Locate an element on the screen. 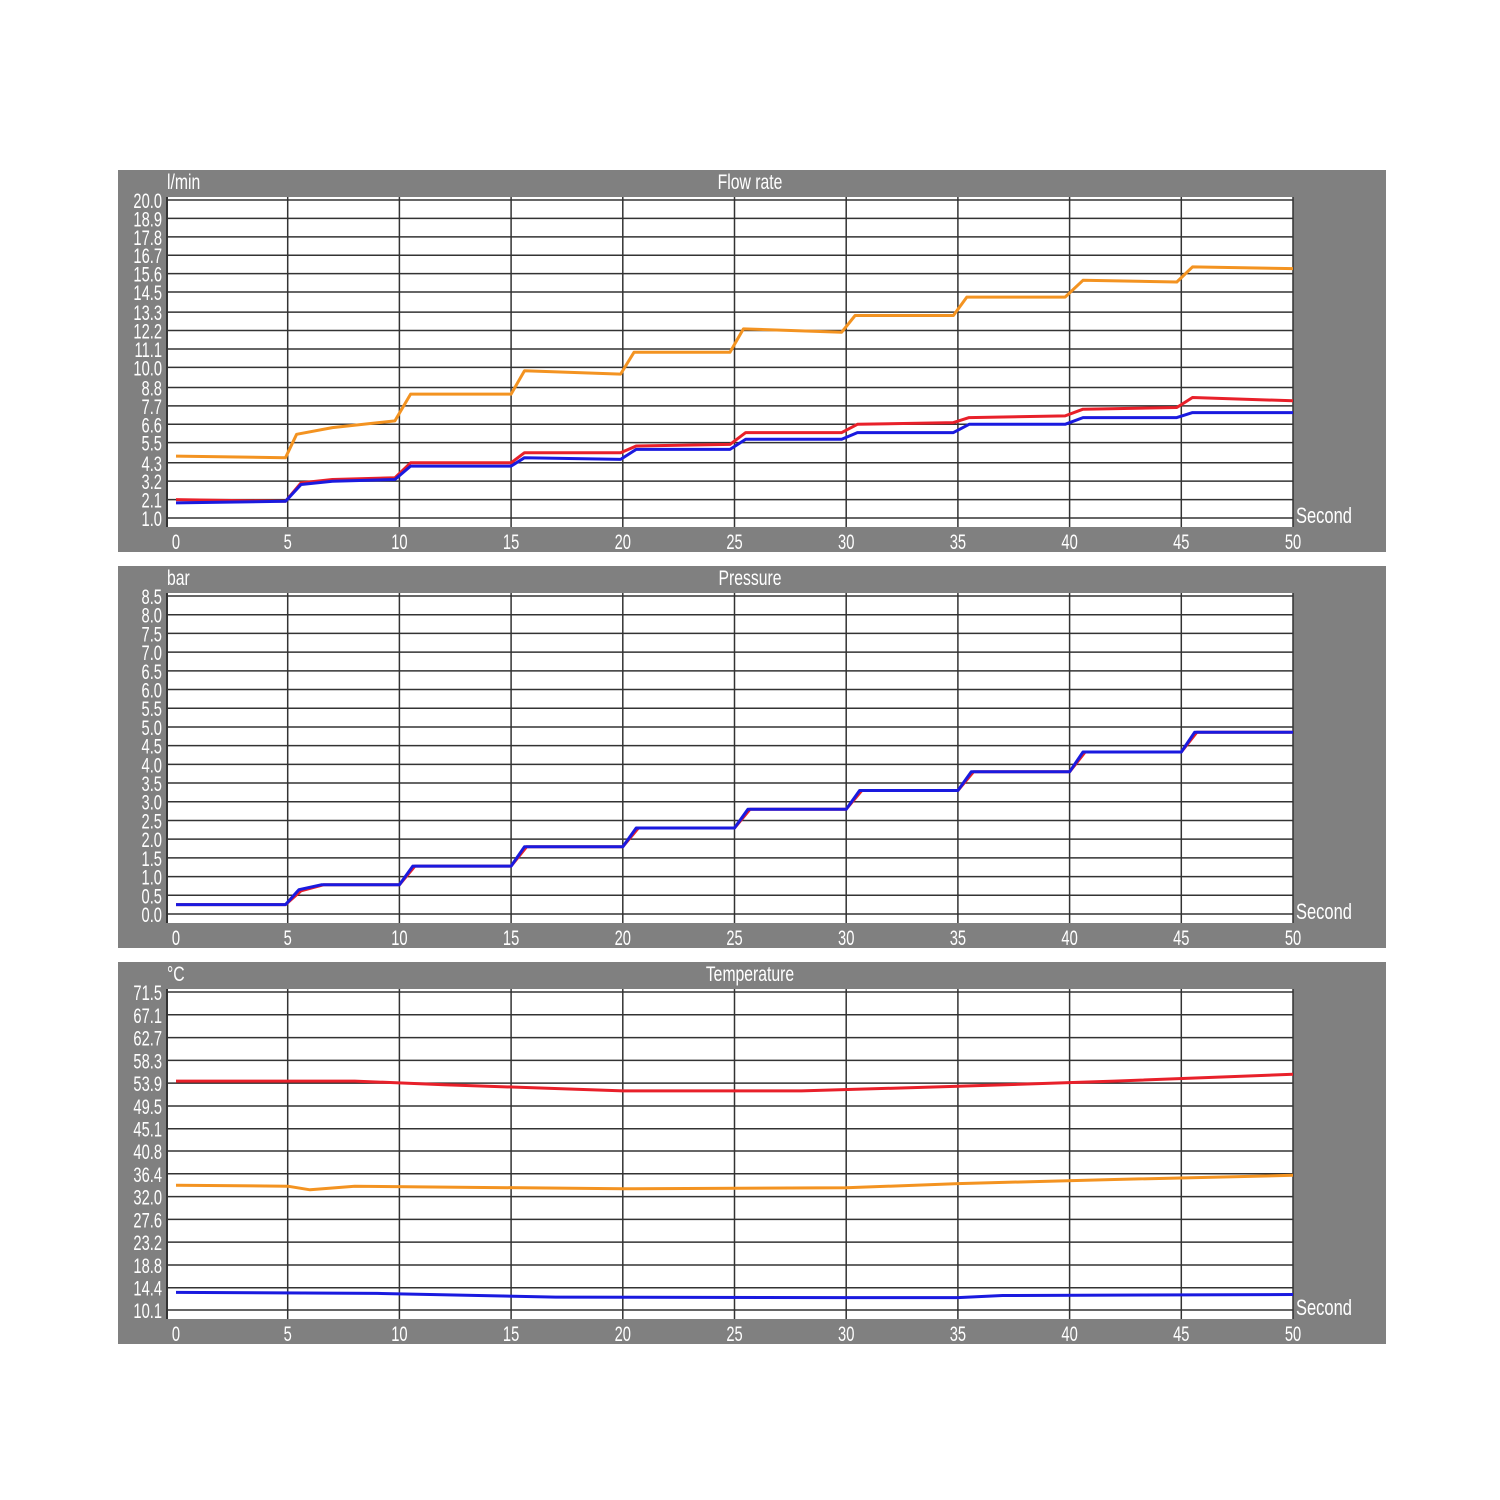  y-tick-label: 18.8 is located at coordinates (147, 1265).